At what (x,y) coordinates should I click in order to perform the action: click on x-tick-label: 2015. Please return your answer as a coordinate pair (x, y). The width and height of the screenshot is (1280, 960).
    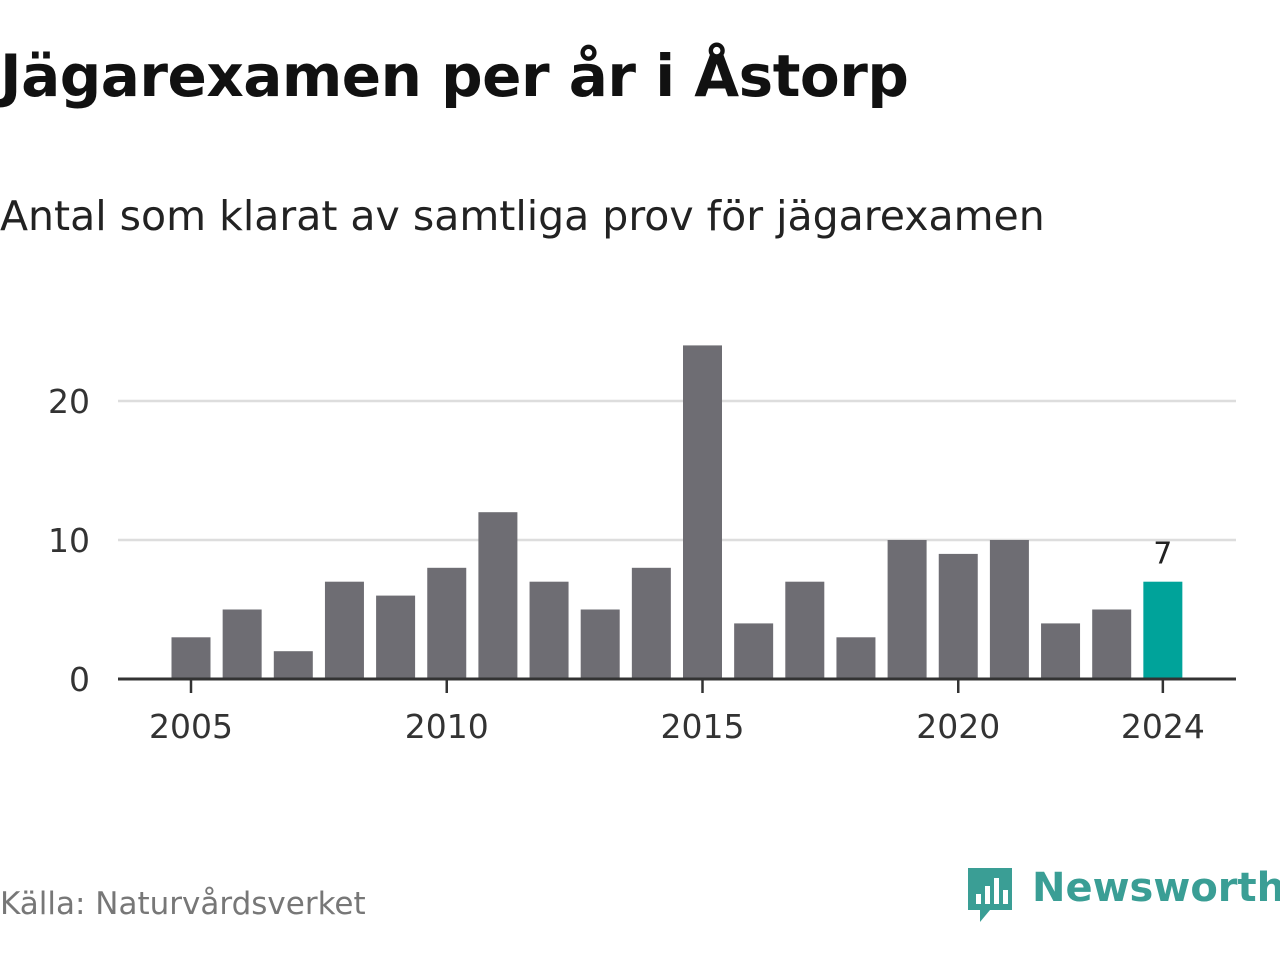
    Looking at the image, I should click on (703, 726).